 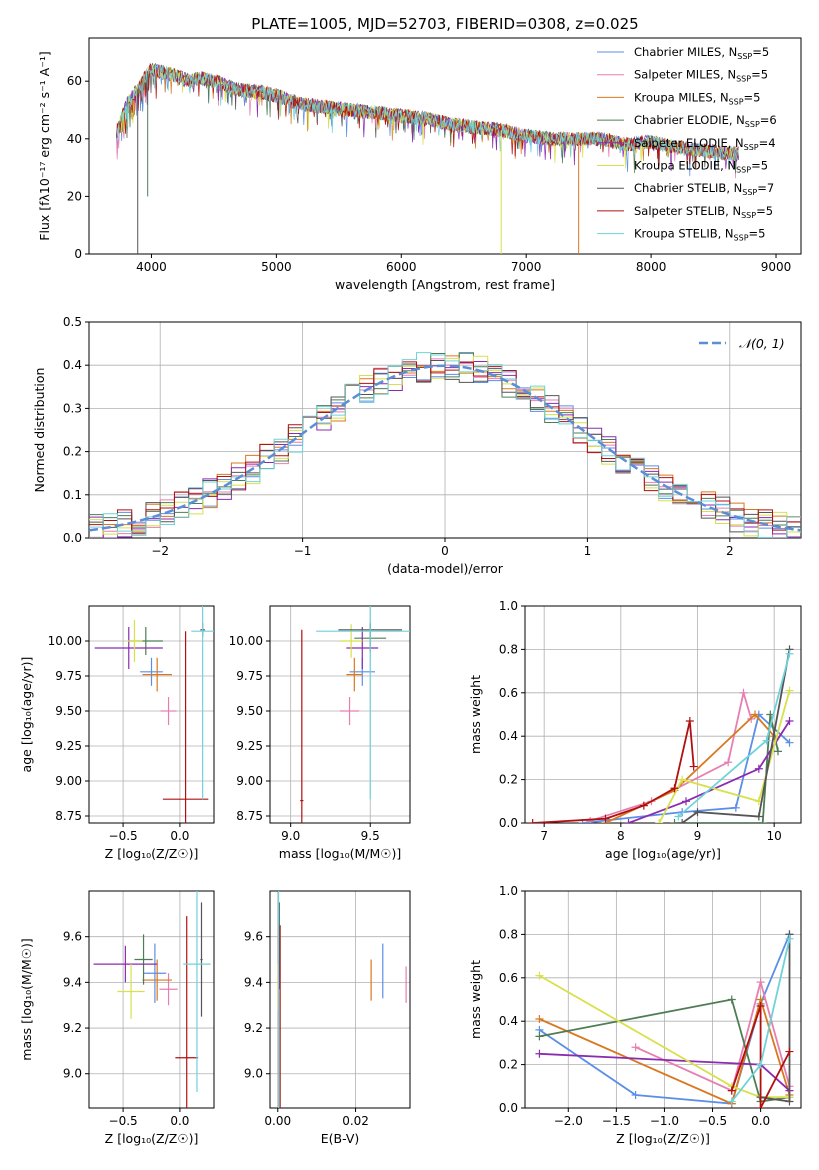 I want to click on legend-entry: Kroupa MILES, NSSP=5, so click(x=697, y=98).